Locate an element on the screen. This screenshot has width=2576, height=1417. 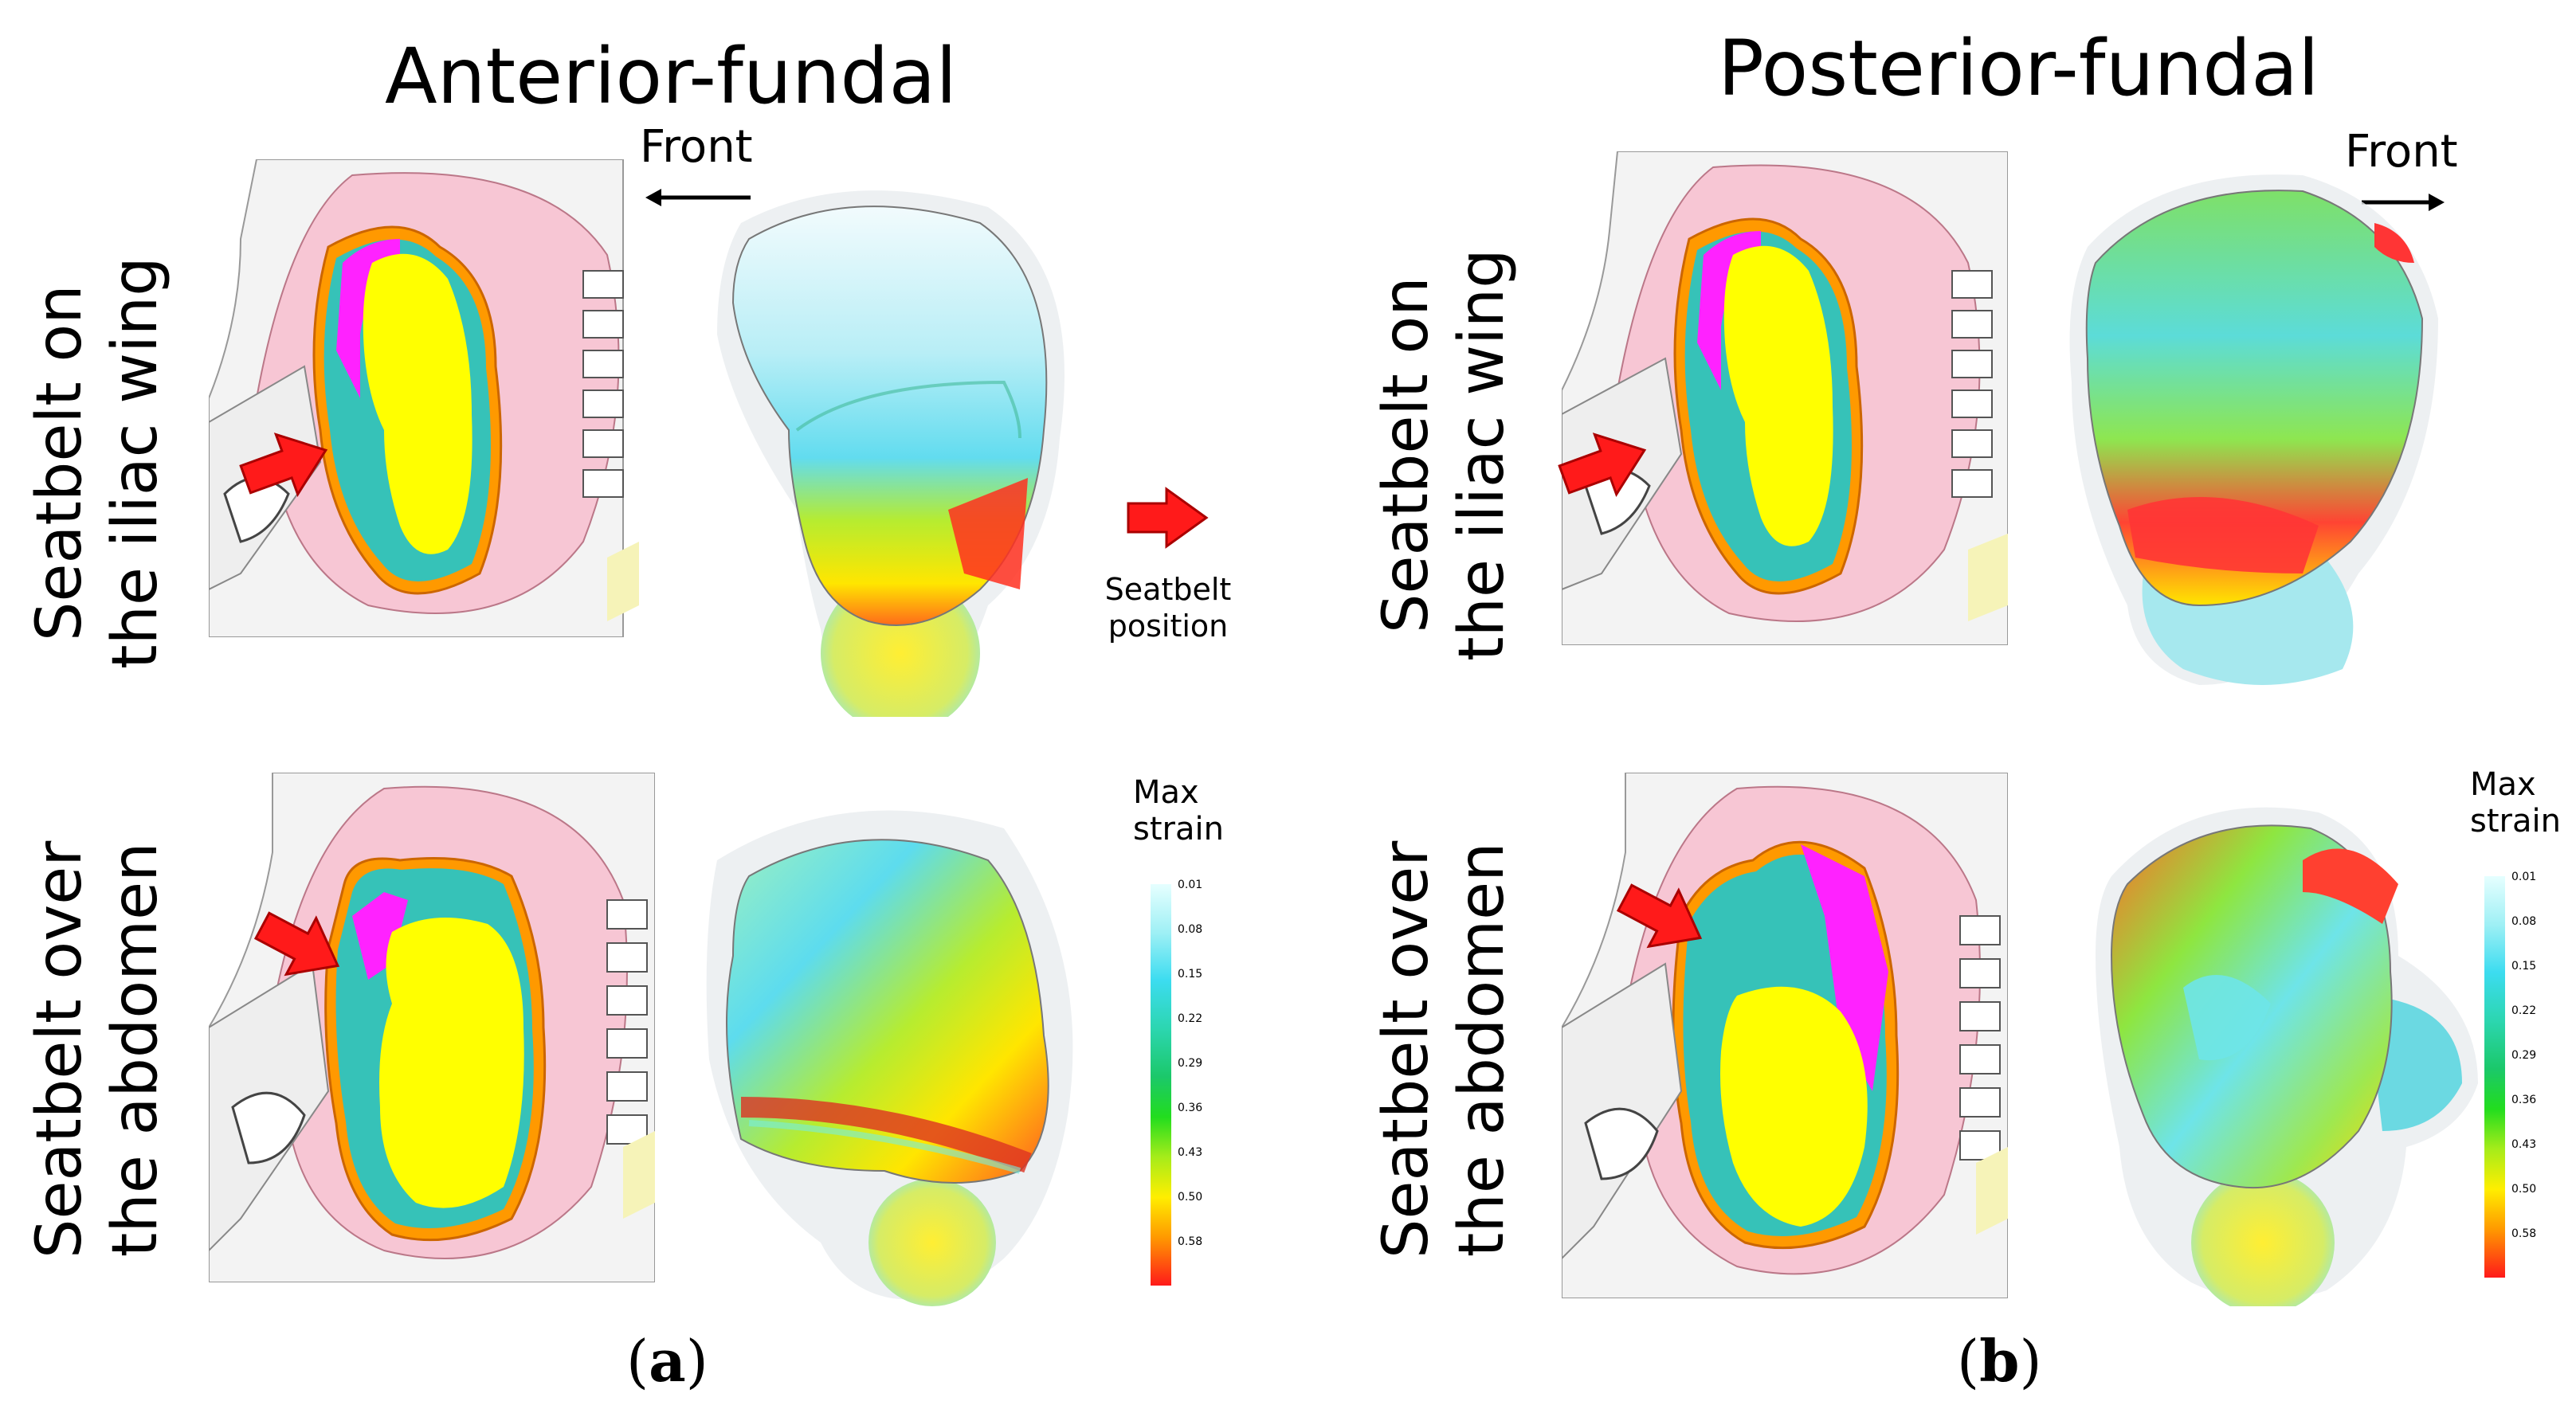
row-label-a-iliac: Seatbelt on the iliac wing is located at coordinates (98, 462).